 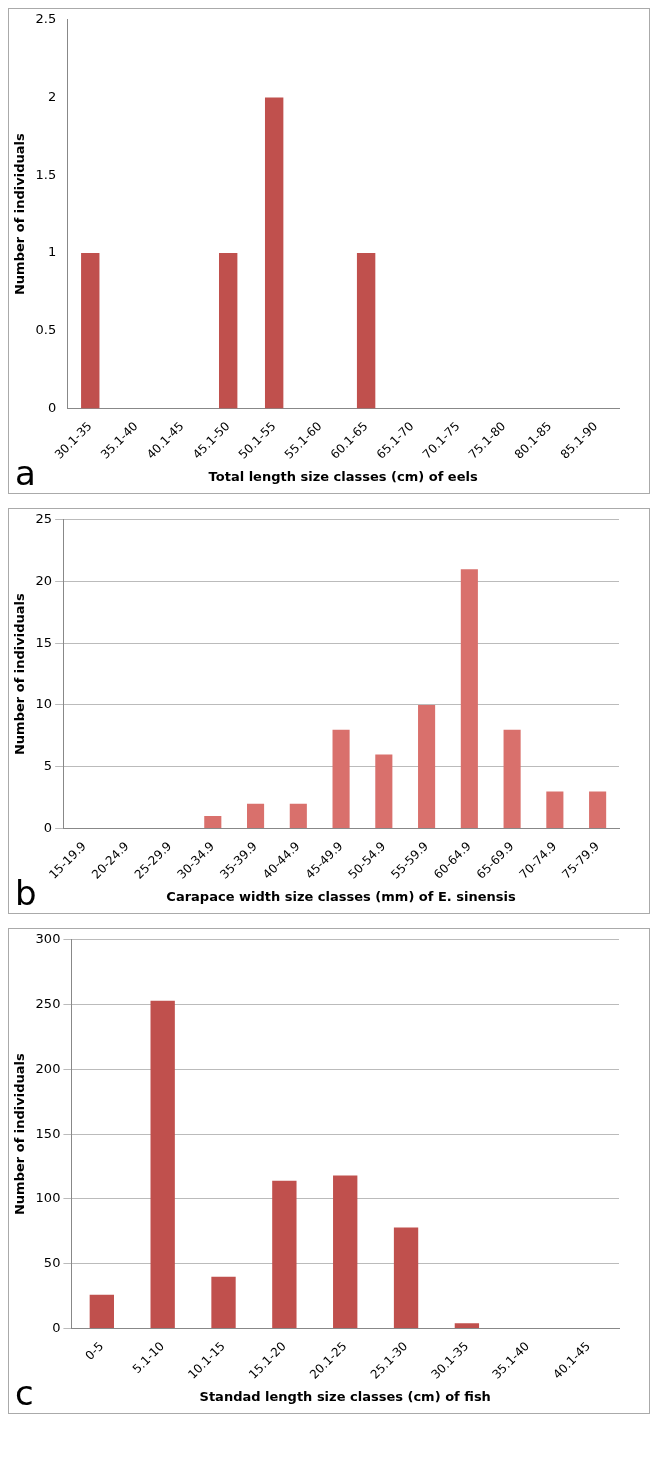 I want to click on y-tick-label: 300, so click(x=48, y=939).